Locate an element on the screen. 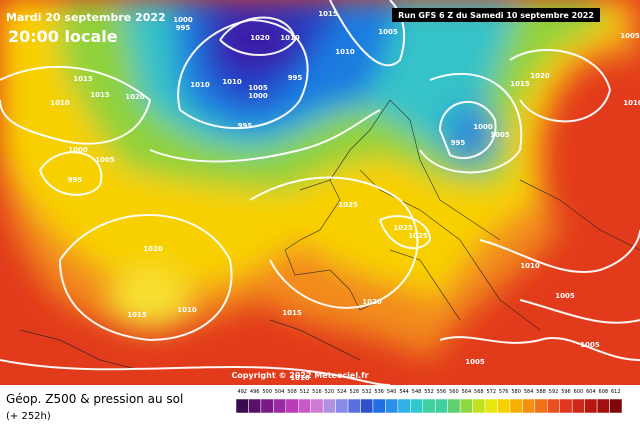  colorbar-label: 536 is located at coordinates (379, 392).